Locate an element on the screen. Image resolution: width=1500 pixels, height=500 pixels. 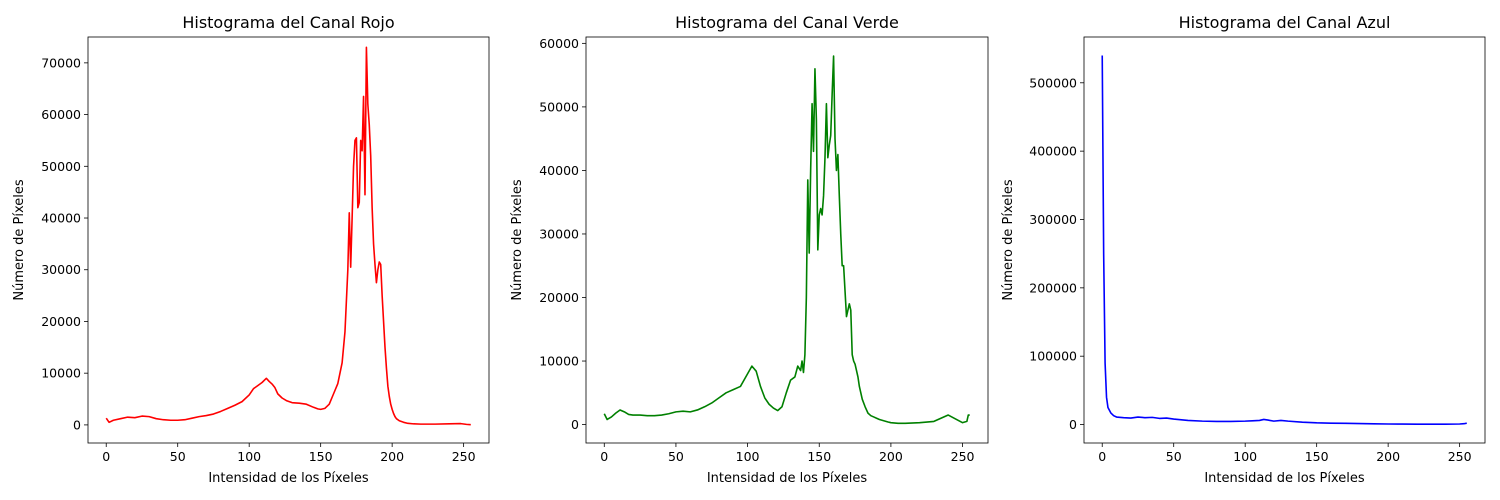
y-tick-label: 400000 is located at coordinates (1053, 151).